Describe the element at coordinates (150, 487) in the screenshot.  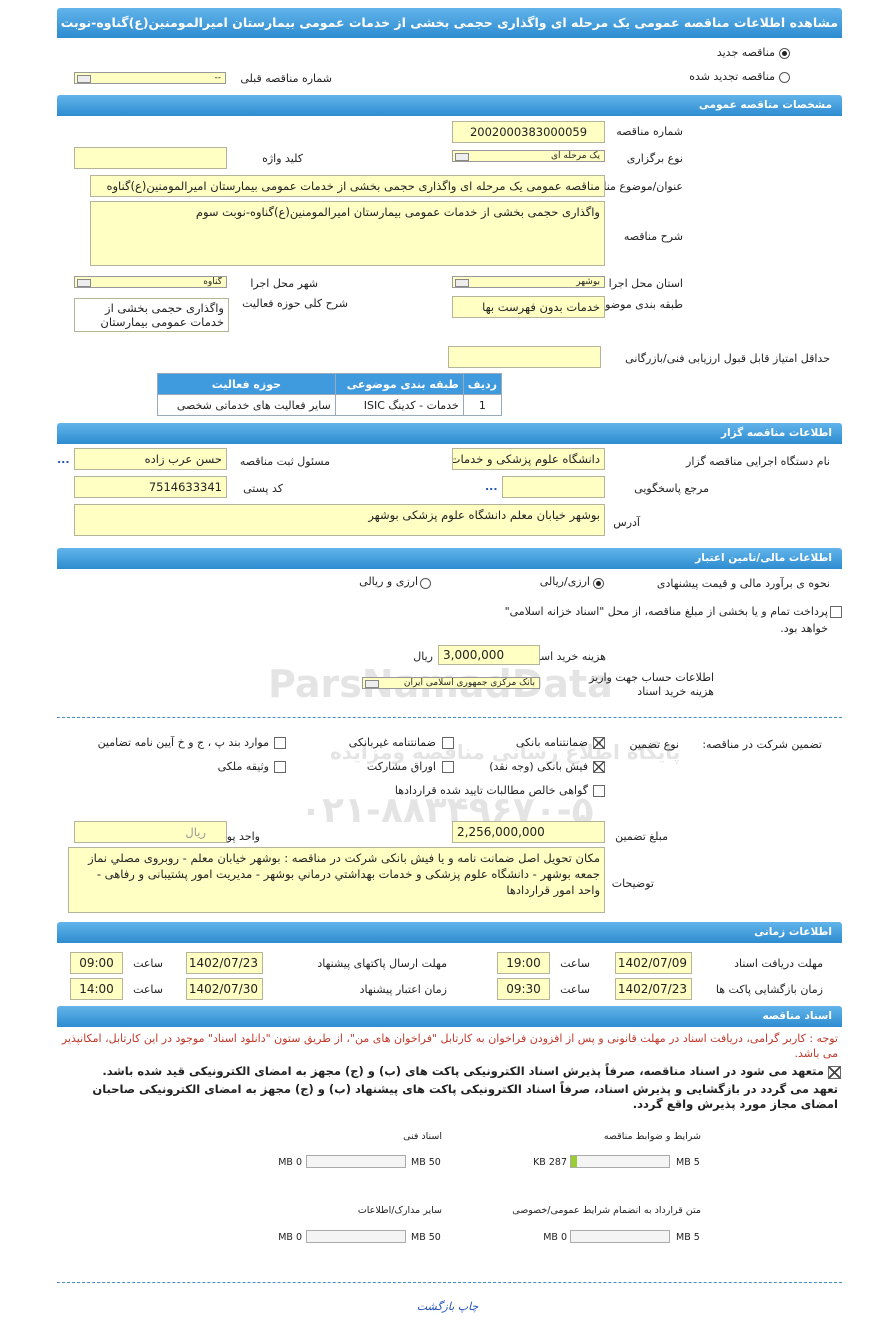
I see `input: 7514633341` at that location.